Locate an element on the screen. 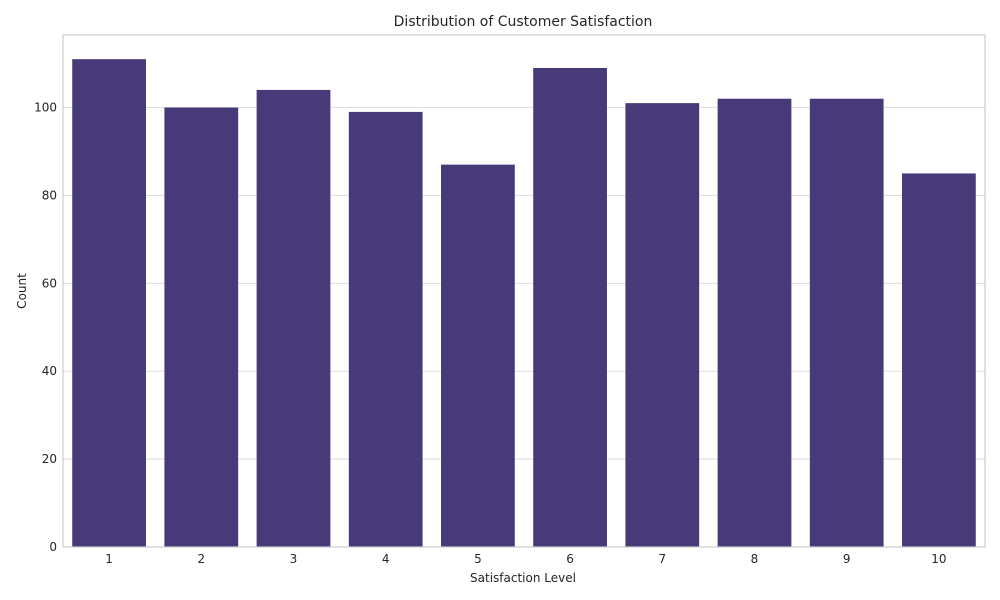  y-tick-label: 80 is located at coordinates (49, 195).